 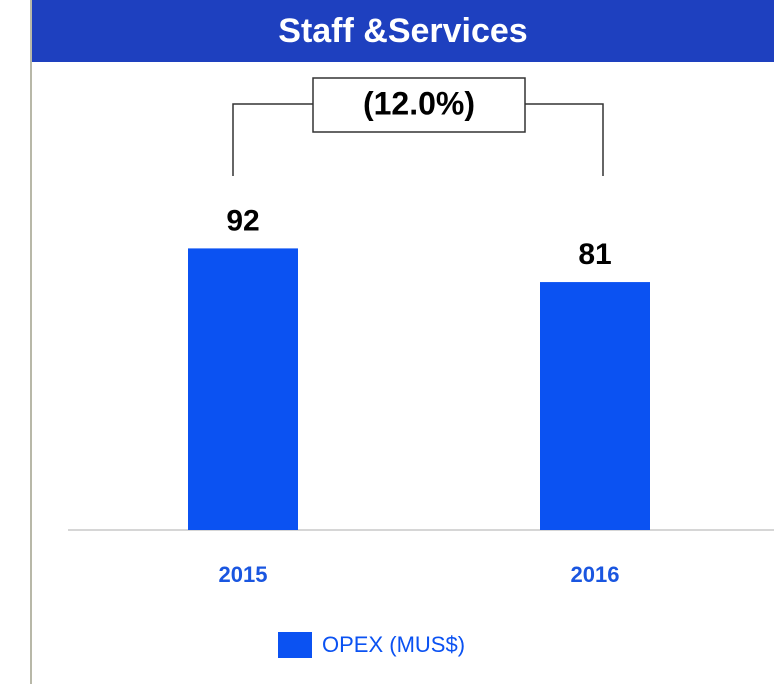 I want to click on data-label: 92, so click(x=242, y=220).